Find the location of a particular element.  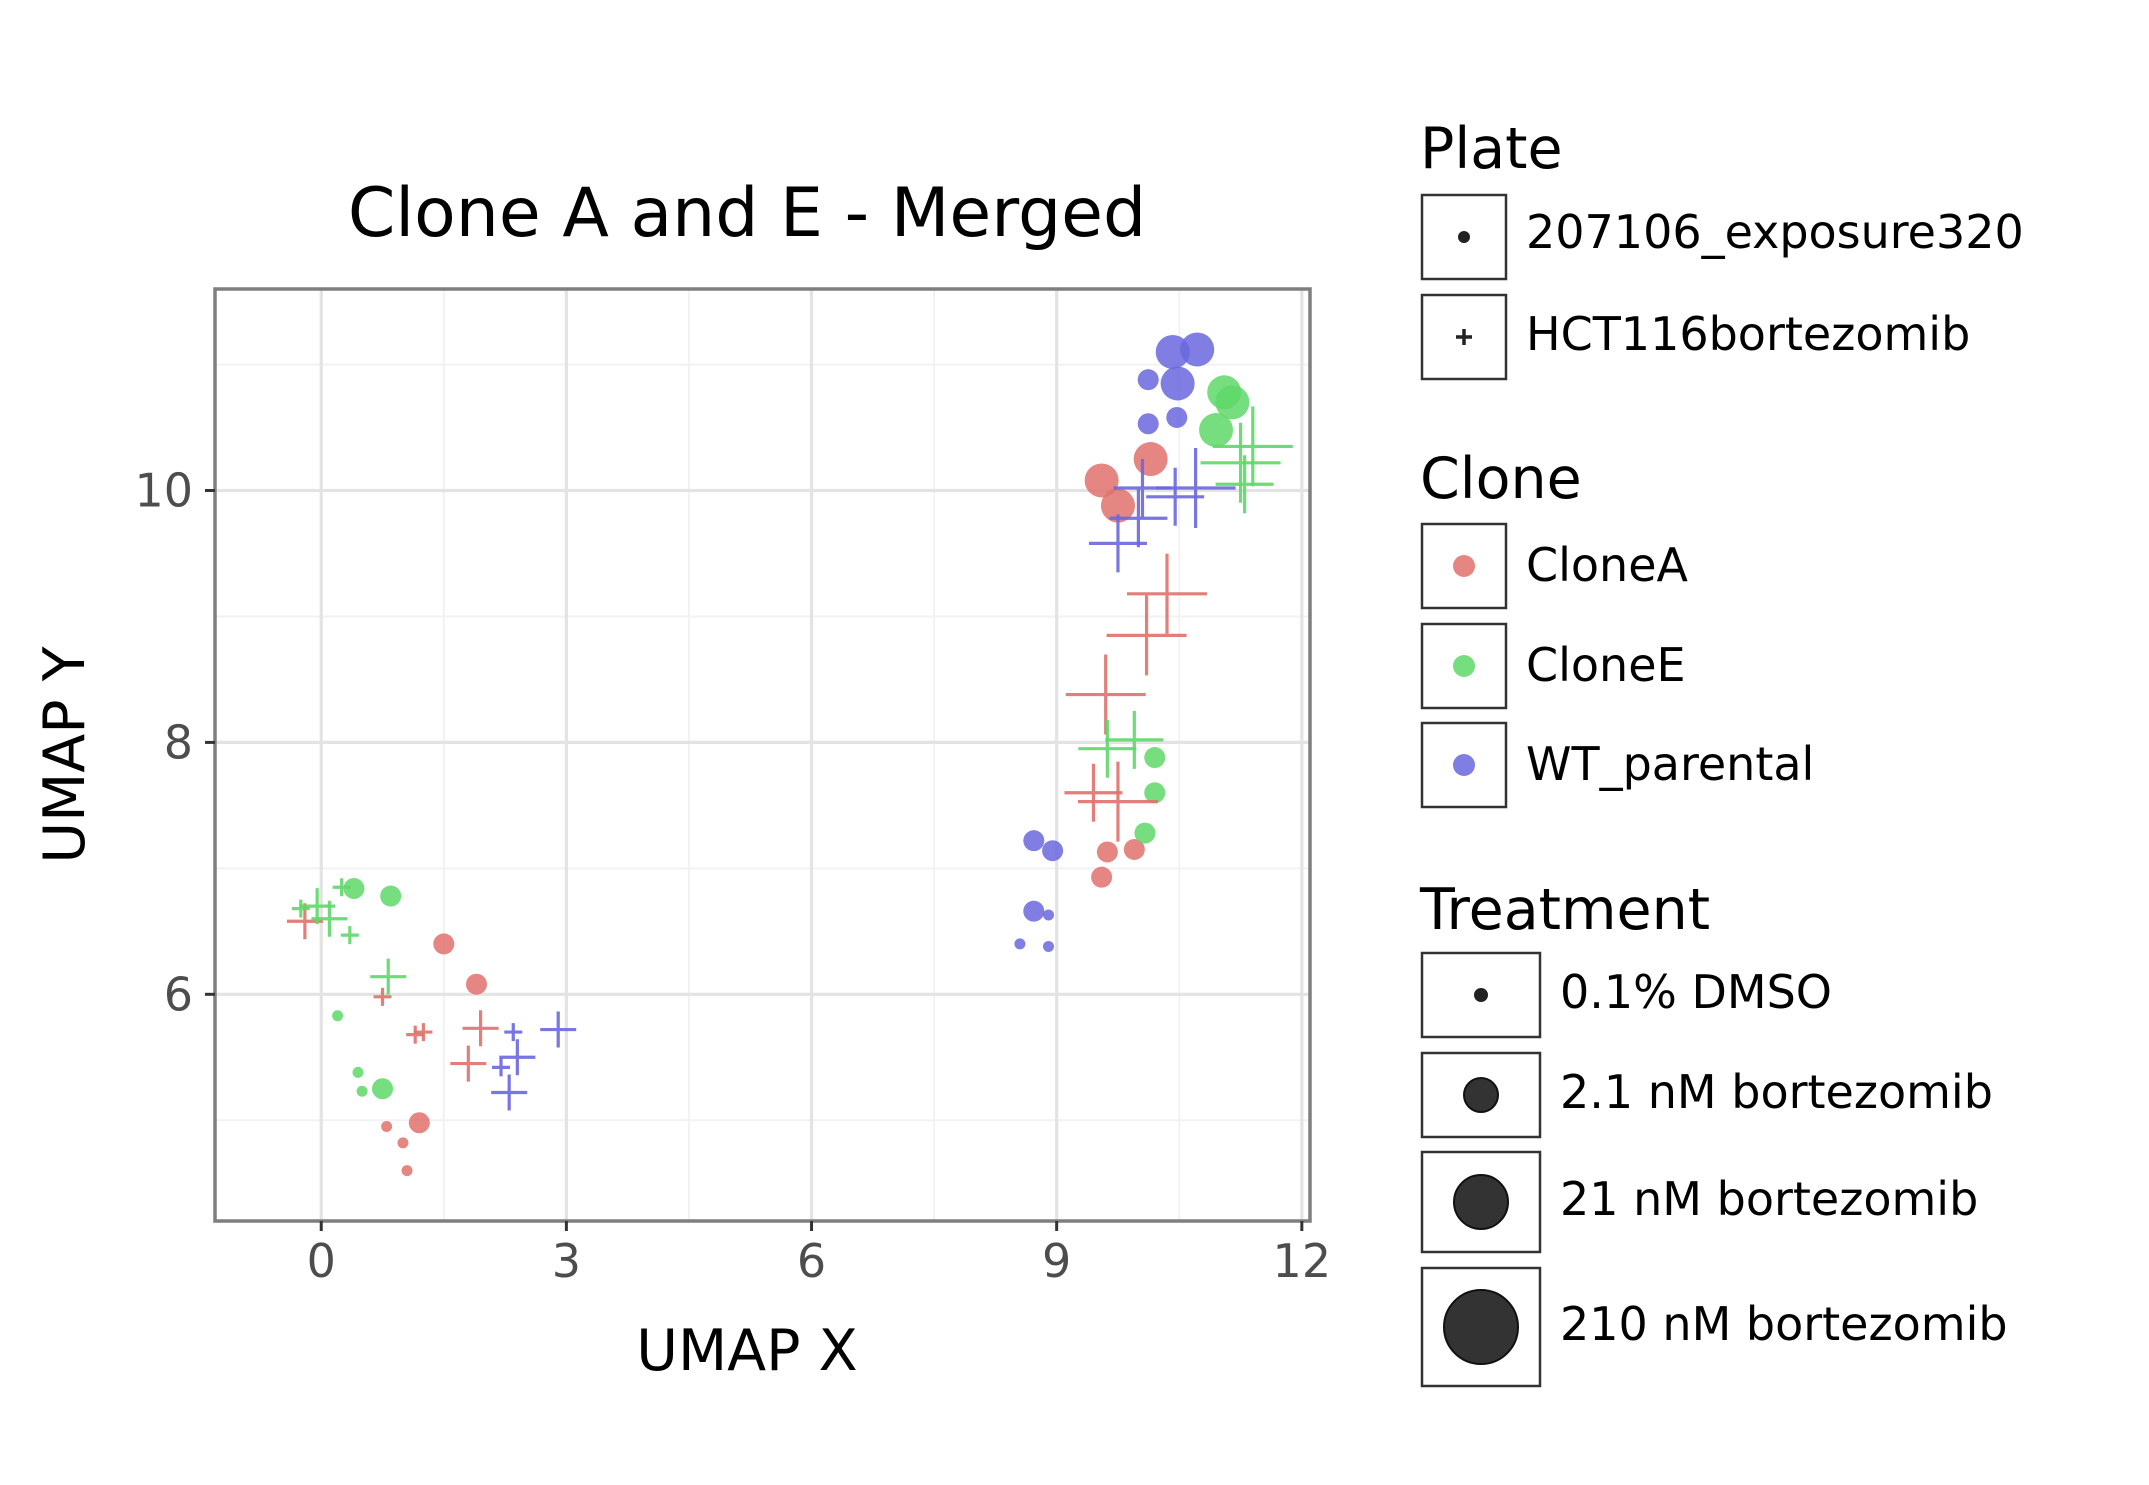

legend-plate-title: Plate is located at coordinates (1491, 149).